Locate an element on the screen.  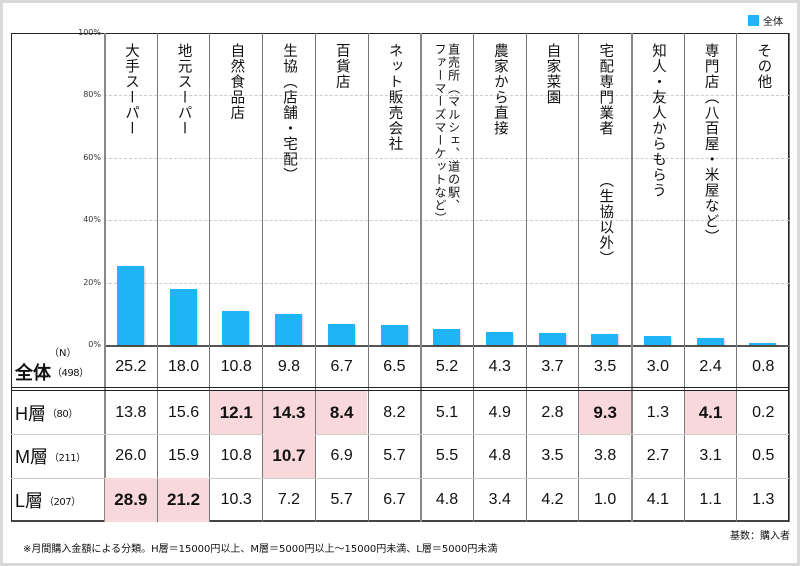
category-label-line: 知人・友人からもらう is located at coordinates (657, 120).